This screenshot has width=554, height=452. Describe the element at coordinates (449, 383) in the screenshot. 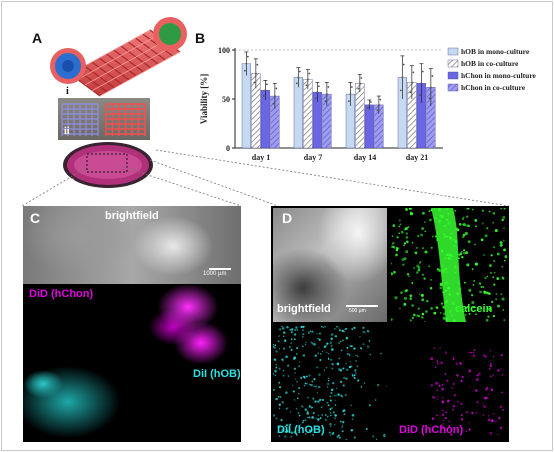

I see `d-did-image` at that location.